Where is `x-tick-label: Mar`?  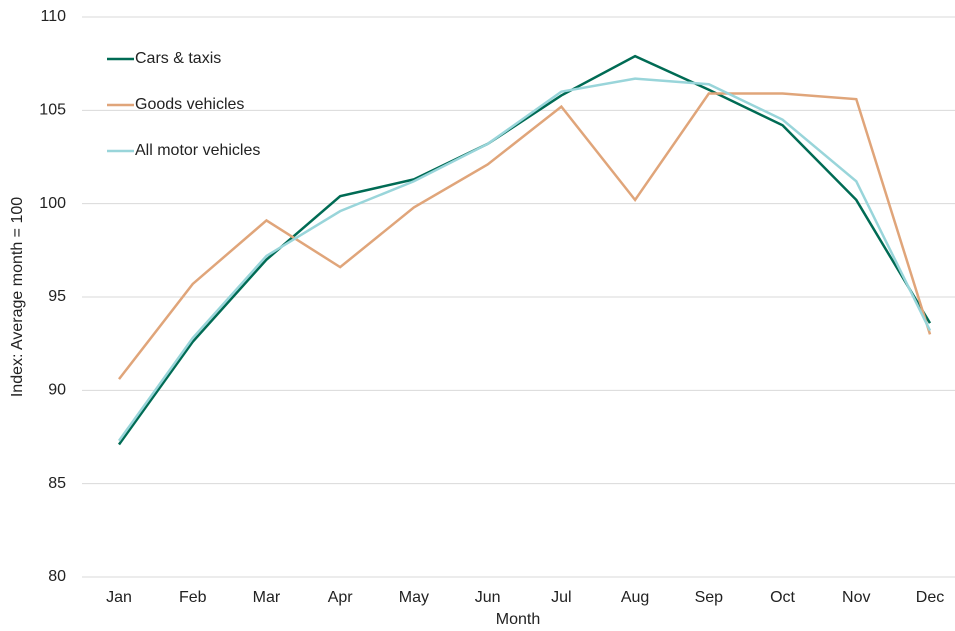 x-tick-label: Mar is located at coordinates (267, 597).